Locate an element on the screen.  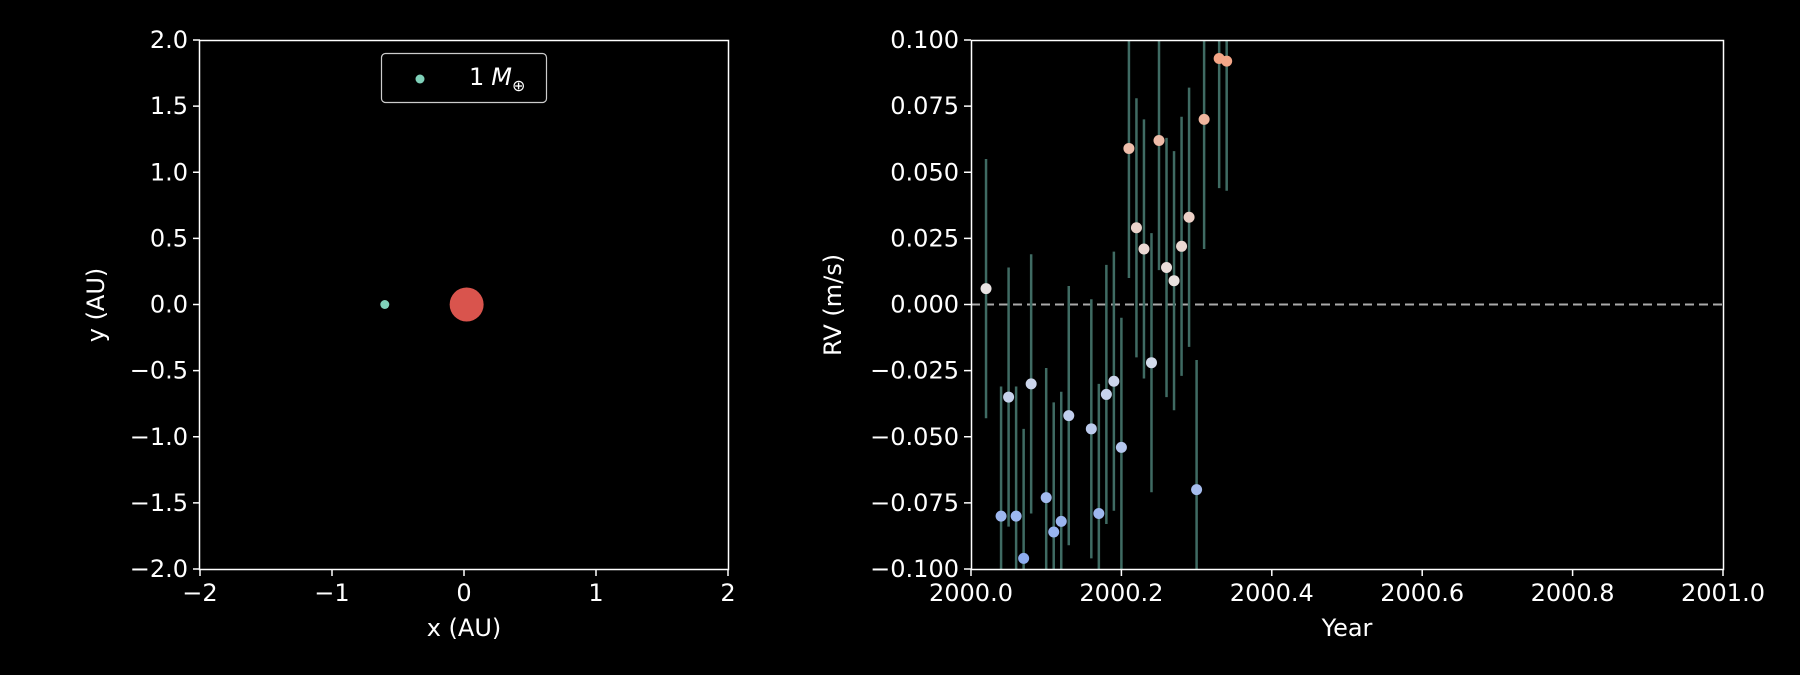
rv-y-tick-label: 0.075 is located at coordinates (924, 106).